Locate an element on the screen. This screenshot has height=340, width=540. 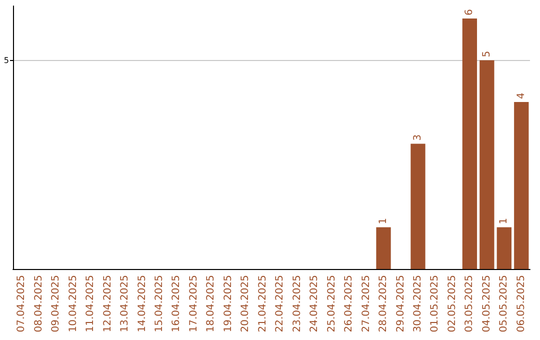
x-tick-label: 15.04.2025 is located at coordinates (159, 303).